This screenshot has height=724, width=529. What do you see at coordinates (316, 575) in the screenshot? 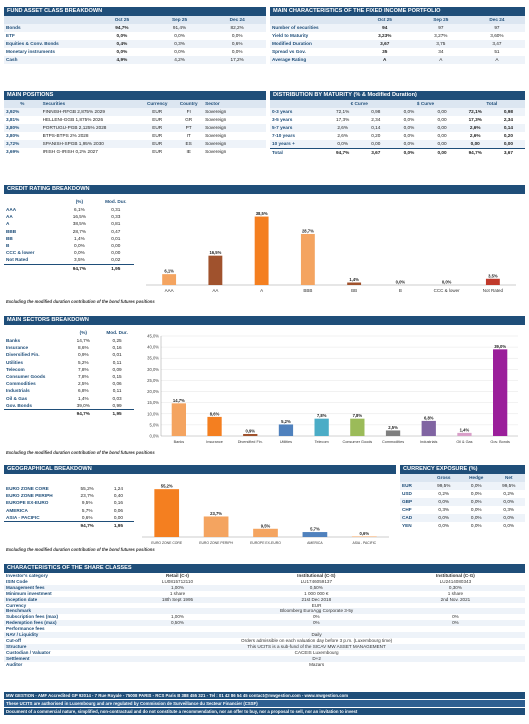
I see `share-class-header: Institutional (C-S)` at bounding box center [316, 575].